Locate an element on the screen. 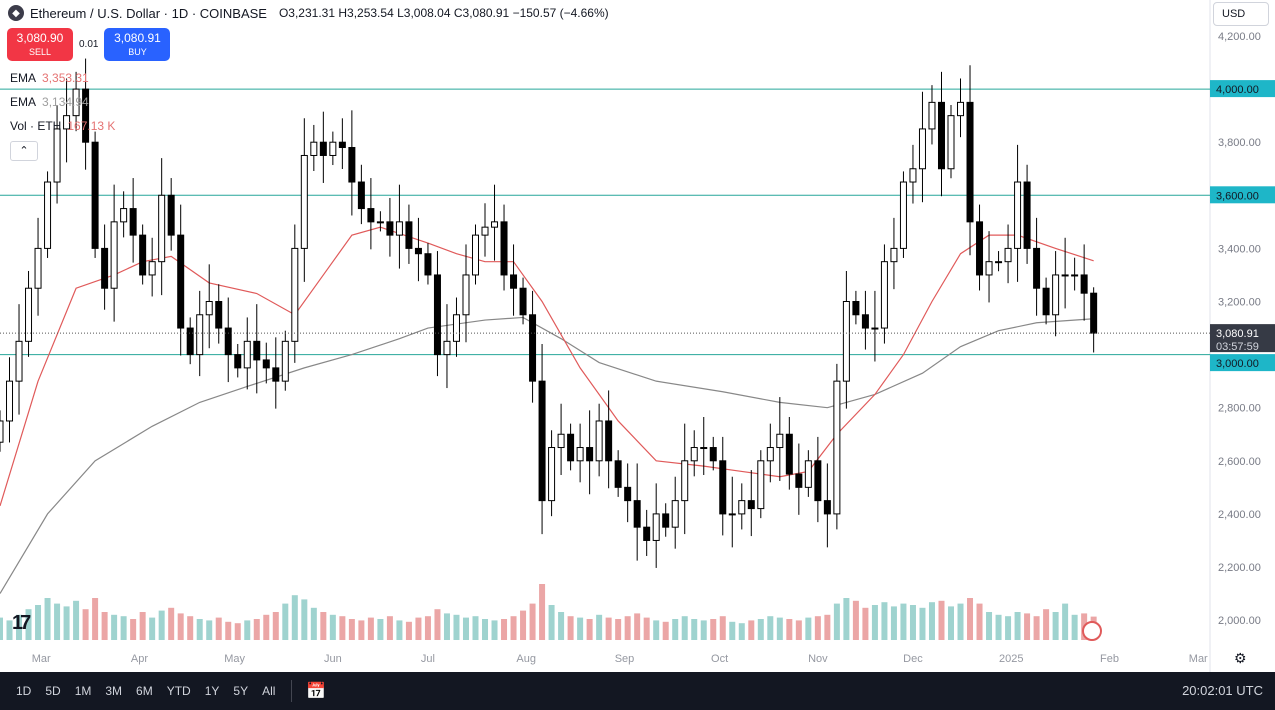 This screenshot has width=1275, height=710. calendar-goto-icon: 📅 is located at coordinates (316, 691).